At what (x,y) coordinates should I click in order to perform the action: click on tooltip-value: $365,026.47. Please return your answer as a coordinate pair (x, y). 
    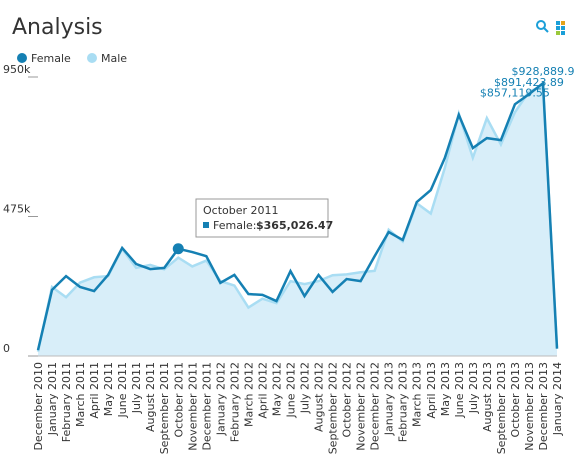
    Looking at the image, I should click on (294, 225).